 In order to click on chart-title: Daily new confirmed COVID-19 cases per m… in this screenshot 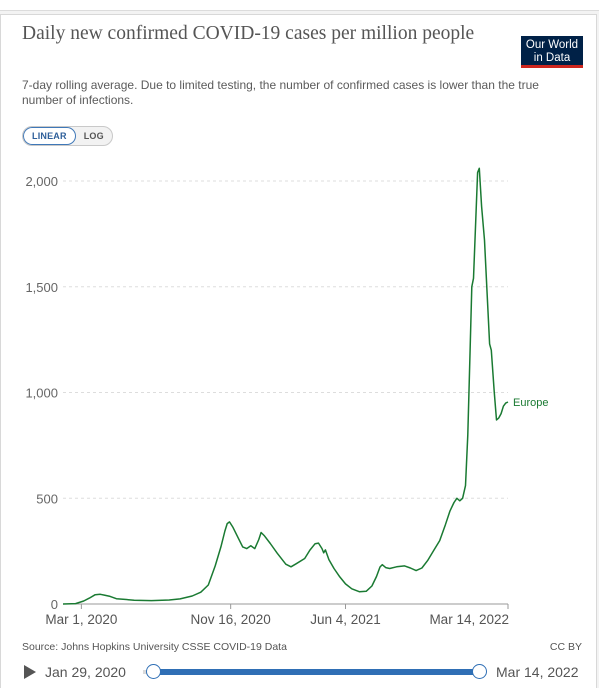, I will do `click(248, 33)`.